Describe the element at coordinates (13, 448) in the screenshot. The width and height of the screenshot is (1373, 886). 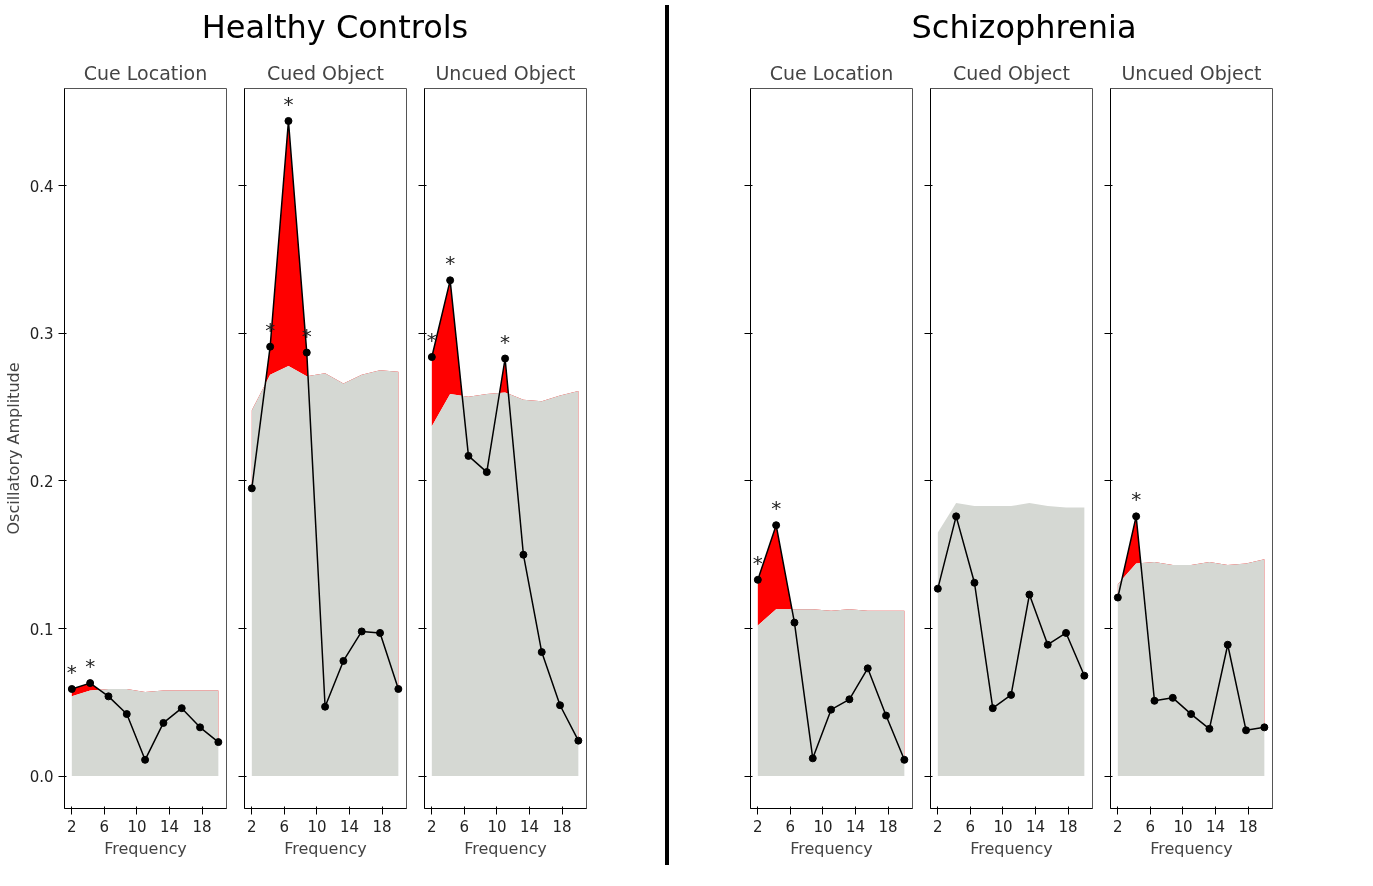
I see `y-axis-title: Oscillatory Amplitude` at that location.